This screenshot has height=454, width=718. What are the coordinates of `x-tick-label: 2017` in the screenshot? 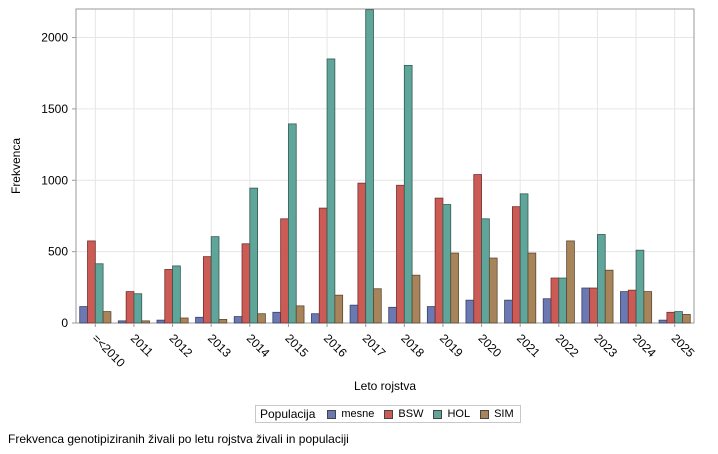 It's located at (374, 345).